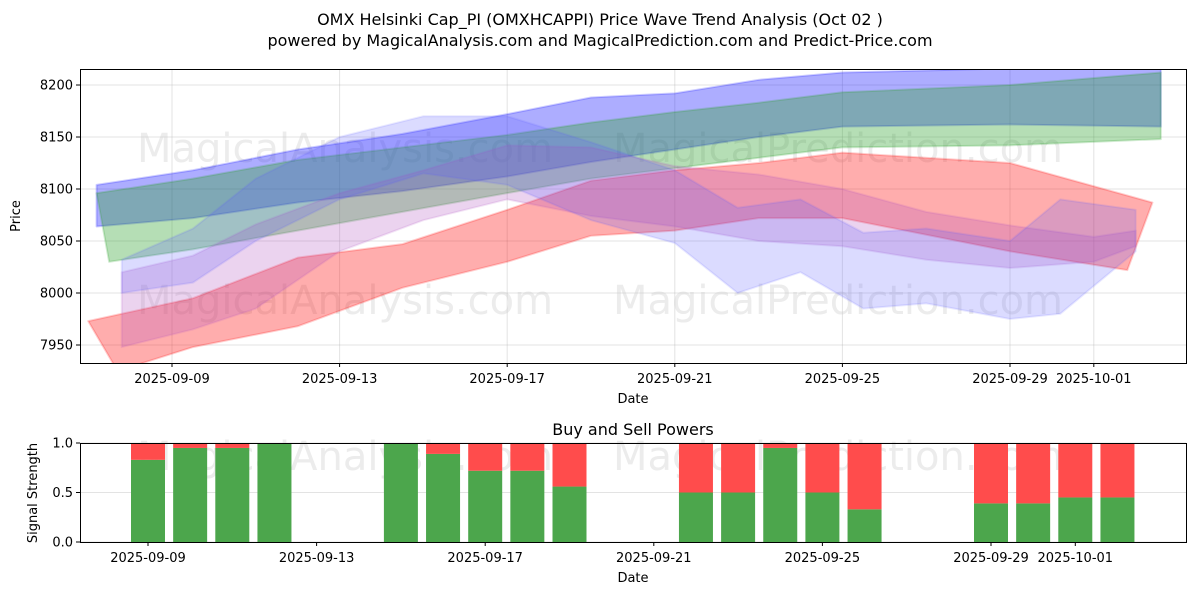 This screenshot has height=600, width=1200. Describe the element at coordinates (991, 558) in the screenshot. I see `signal-x-tick-label: 2025-09-29` at that location.